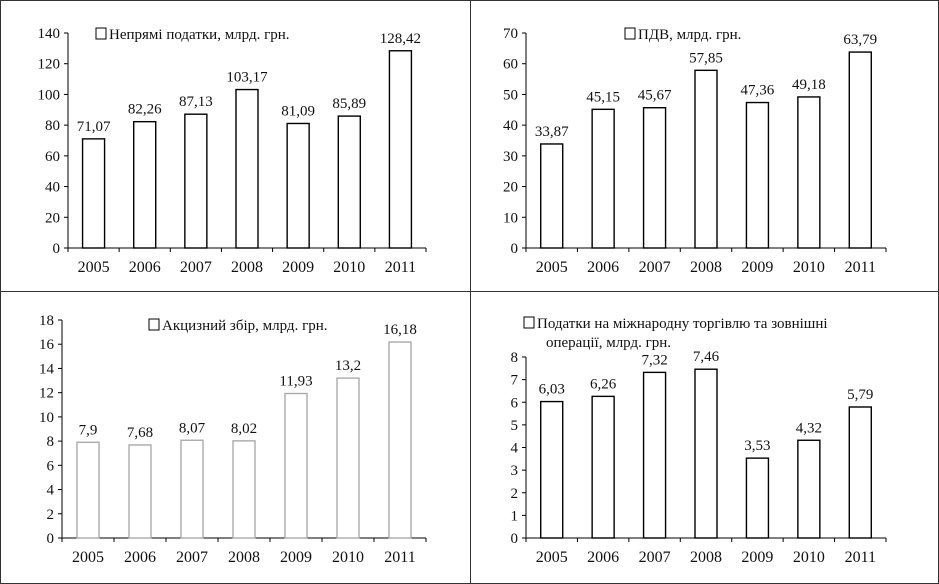 The image size is (939, 584). I want to click on data-label: 7,9, so click(88, 430).